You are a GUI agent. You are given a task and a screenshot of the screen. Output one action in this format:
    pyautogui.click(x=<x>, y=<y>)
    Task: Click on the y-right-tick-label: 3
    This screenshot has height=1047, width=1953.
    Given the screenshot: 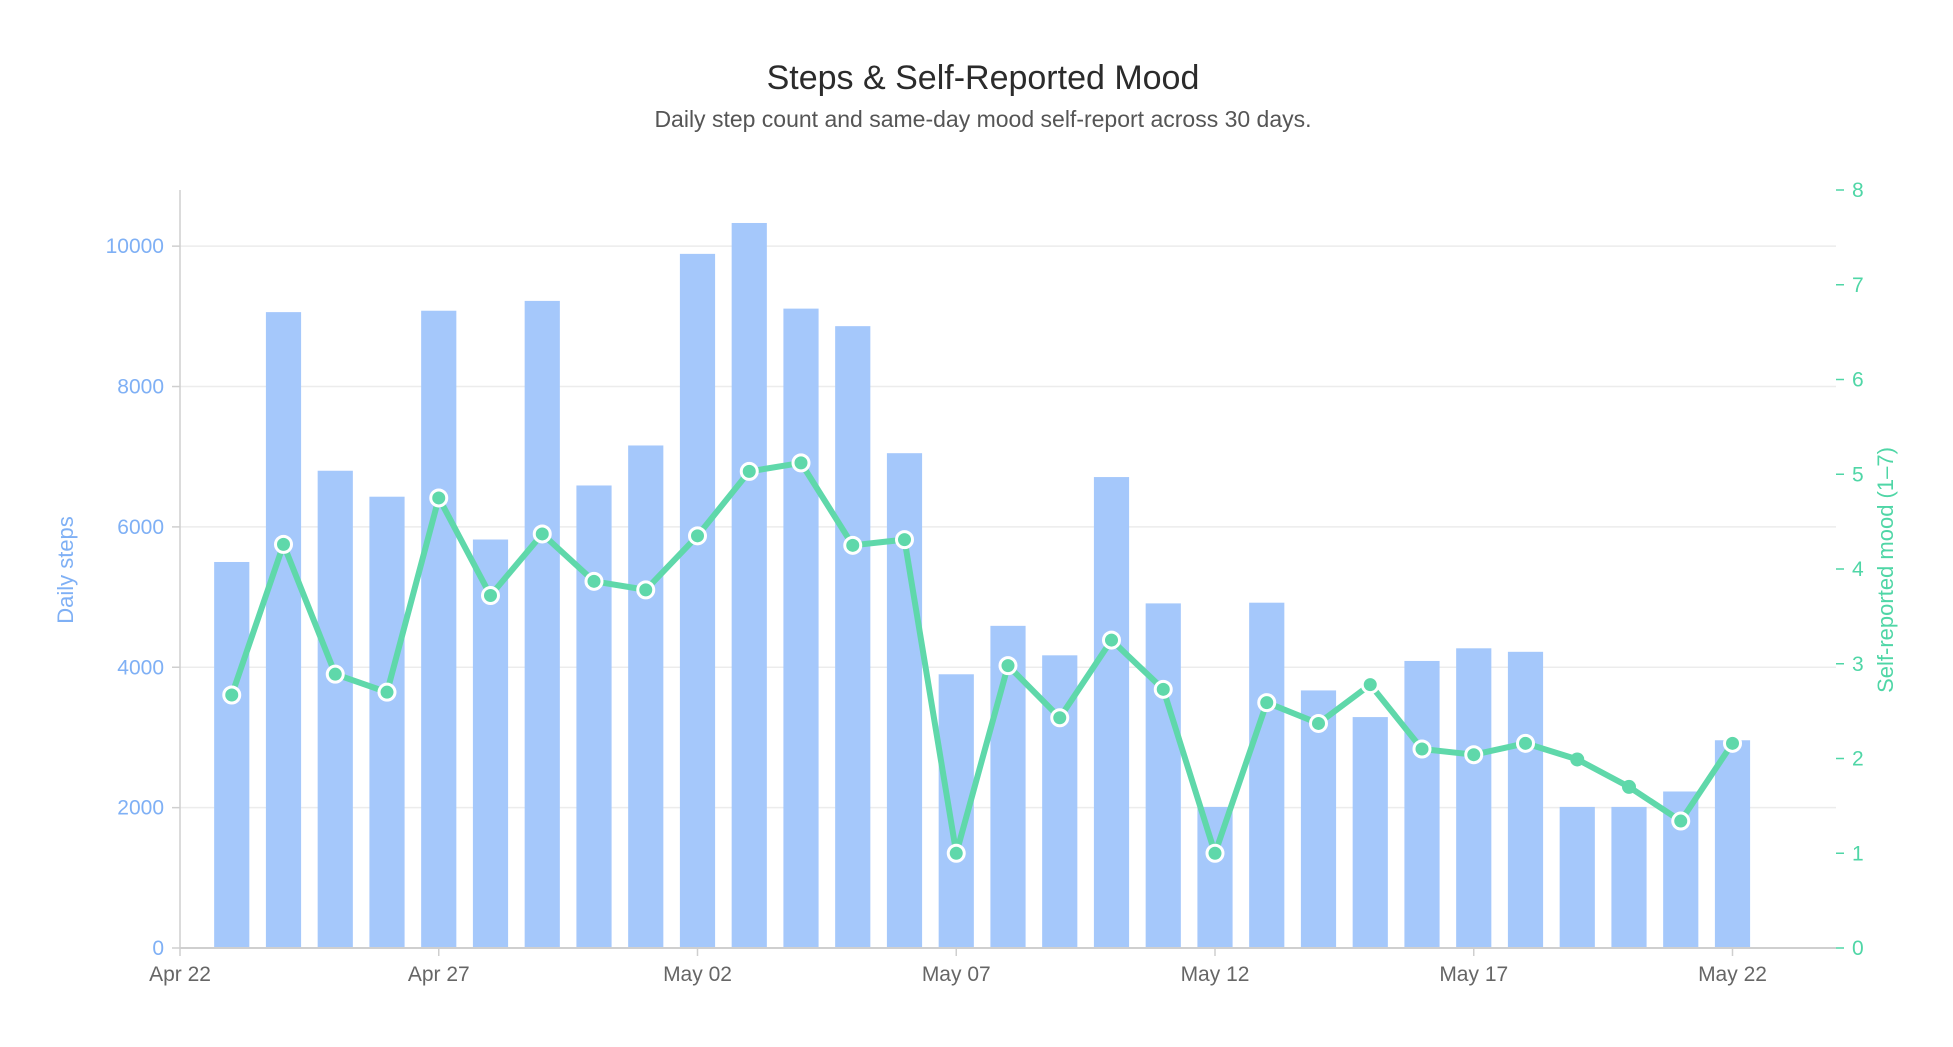 What is the action you would take?
    pyautogui.click(x=1858, y=664)
    